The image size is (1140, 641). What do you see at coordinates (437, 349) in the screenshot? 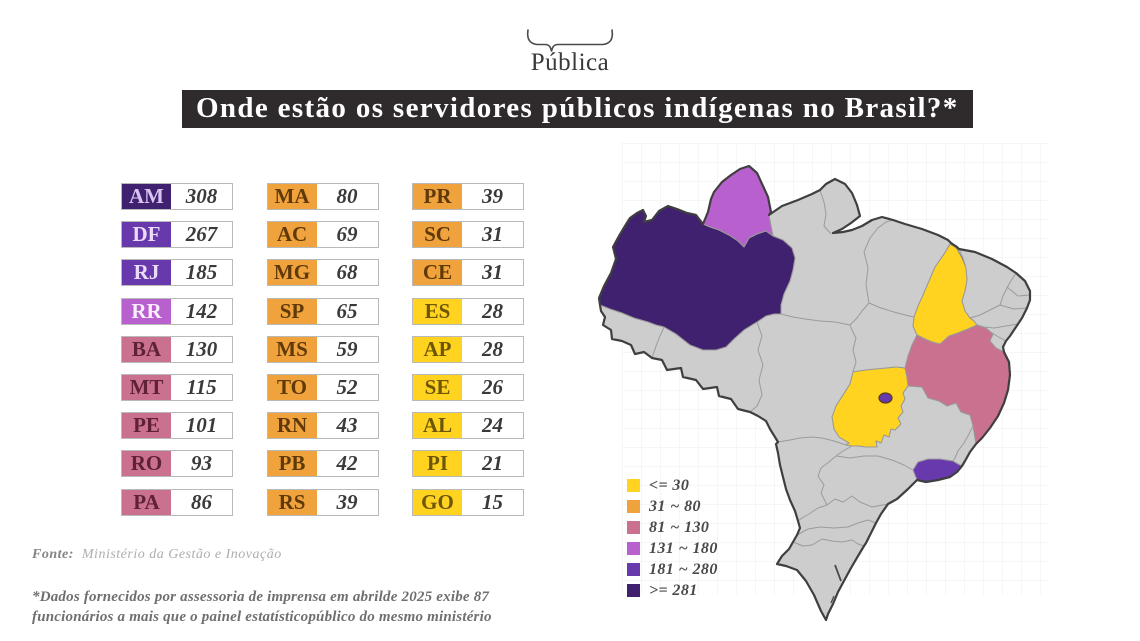
I see `state-code: AP` at bounding box center [437, 349].